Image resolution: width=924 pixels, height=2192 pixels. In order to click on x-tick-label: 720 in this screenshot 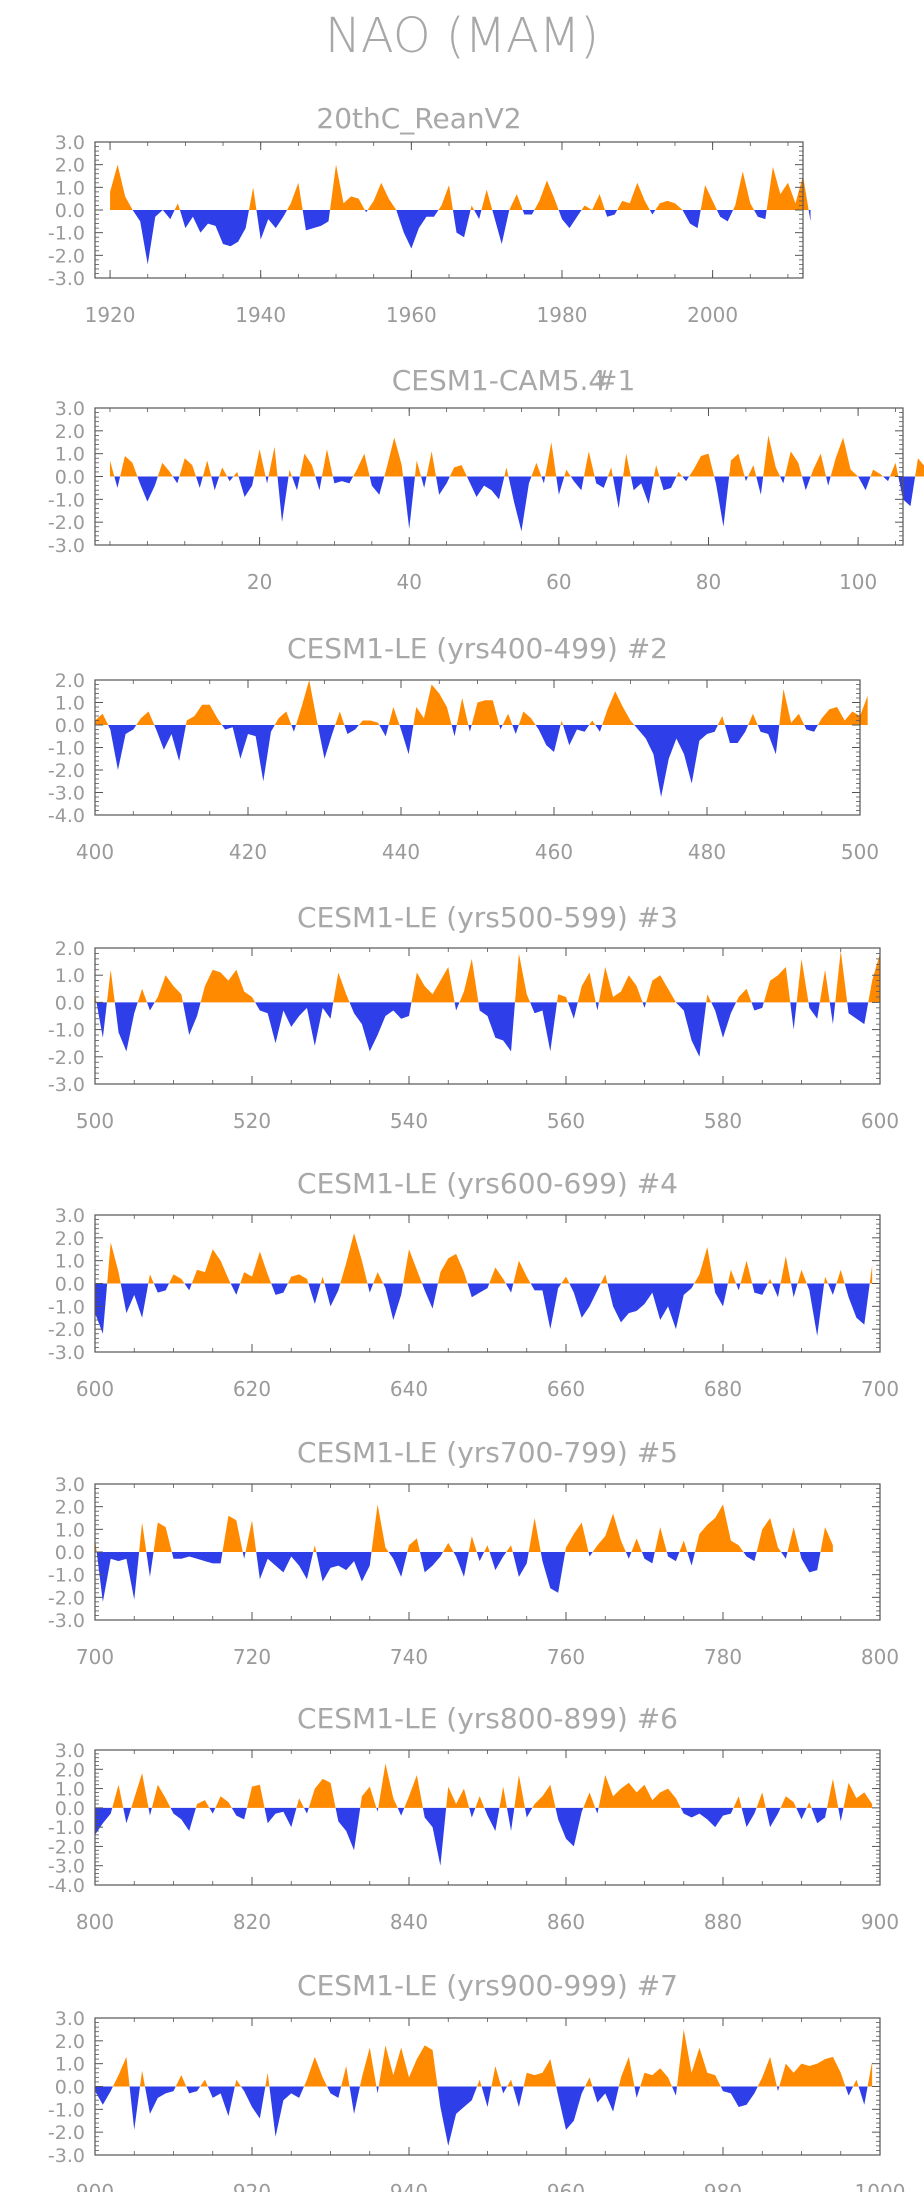, I will do `click(252, 1657)`.